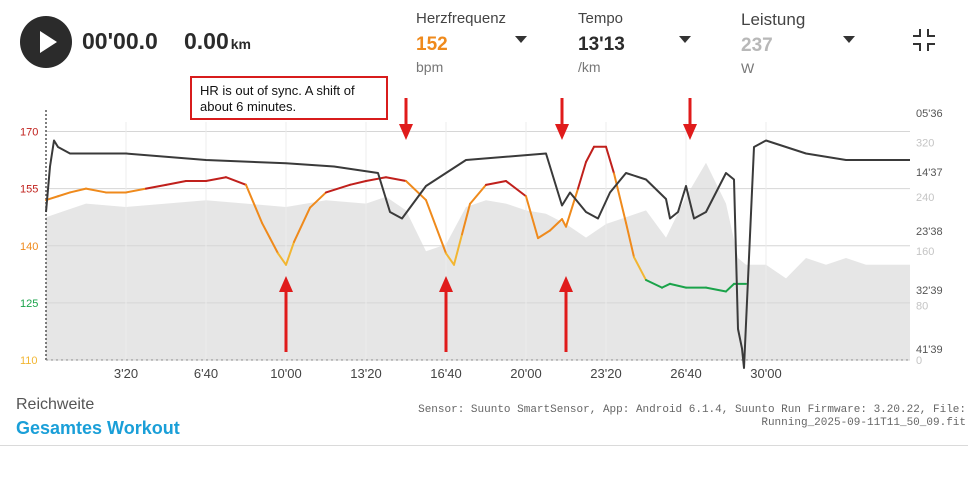 The width and height of the screenshot is (968, 481). Describe the element at coordinates (461, 42) in the screenshot. I see `metric-heart-rate: Herzfrequenz 152 bpm` at that location.